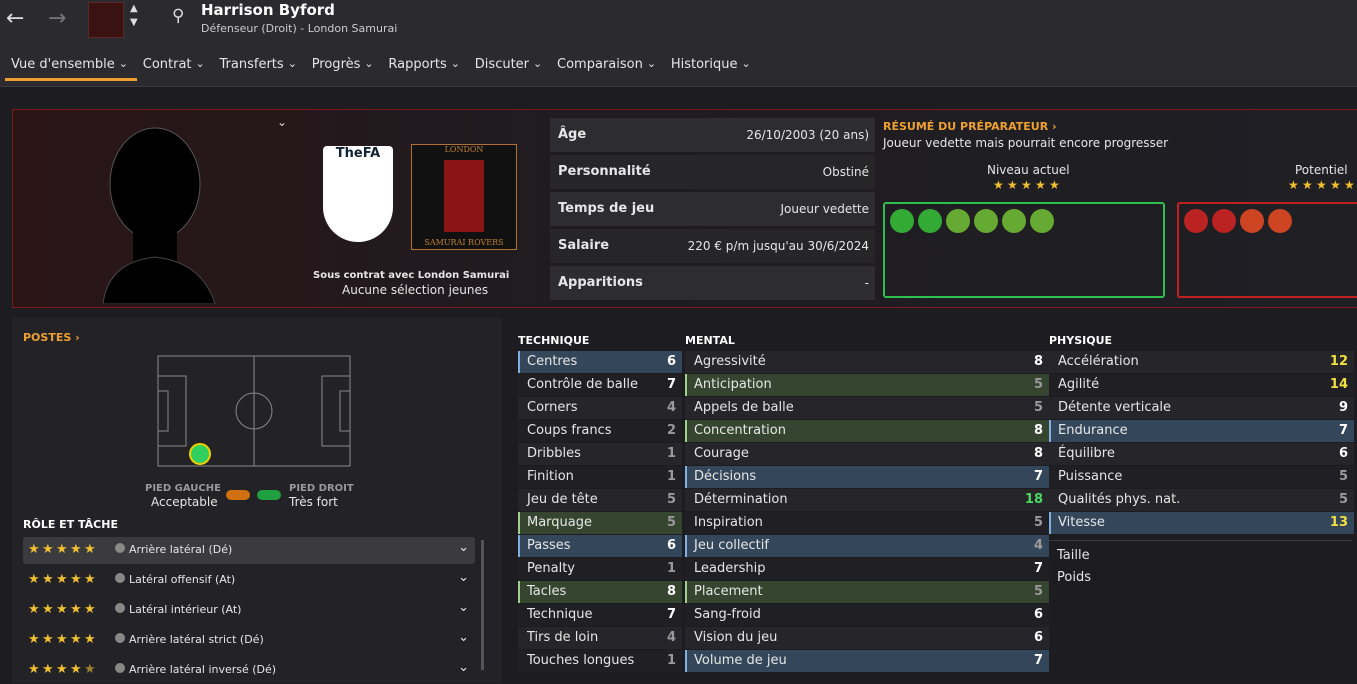  What do you see at coordinates (134, 15) in the screenshot?
I see `nav-arrows: ▲ ▼` at bounding box center [134, 15].